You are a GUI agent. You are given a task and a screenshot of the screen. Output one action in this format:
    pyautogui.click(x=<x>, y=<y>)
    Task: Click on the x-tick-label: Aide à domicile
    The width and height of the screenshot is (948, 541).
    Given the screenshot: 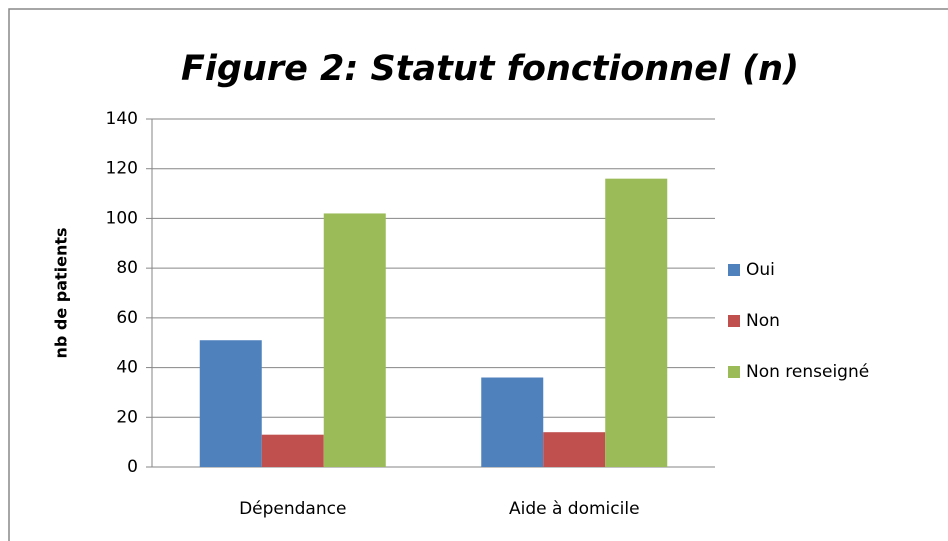 What is the action you would take?
    pyautogui.click(x=574, y=509)
    